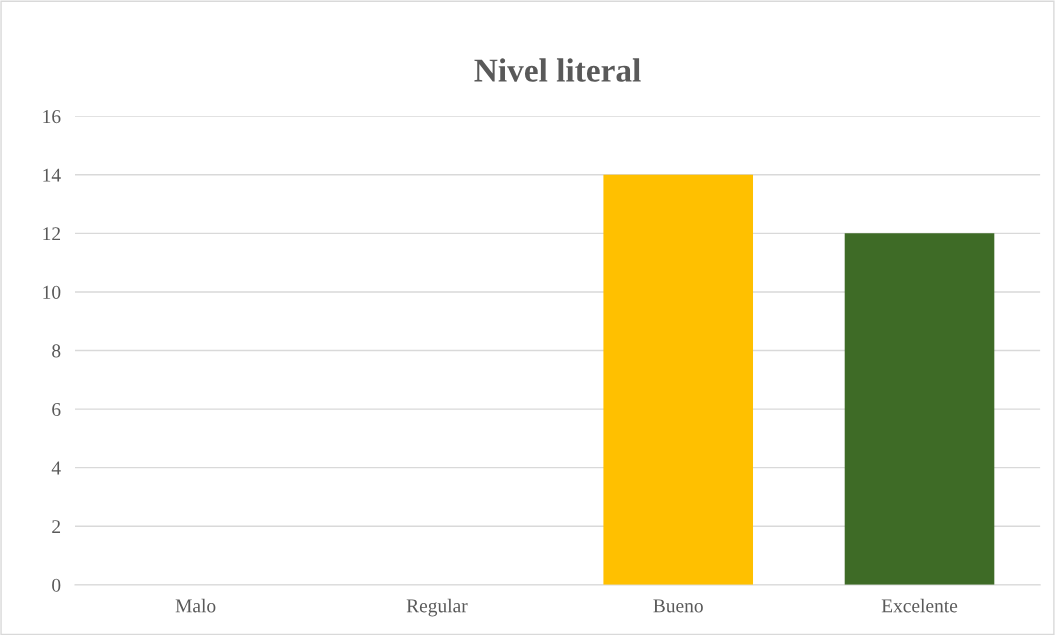 The width and height of the screenshot is (1056, 635). Describe the element at coordinates (56, 409) in the screenshot. I see `y-tick-label: 6` at that location.